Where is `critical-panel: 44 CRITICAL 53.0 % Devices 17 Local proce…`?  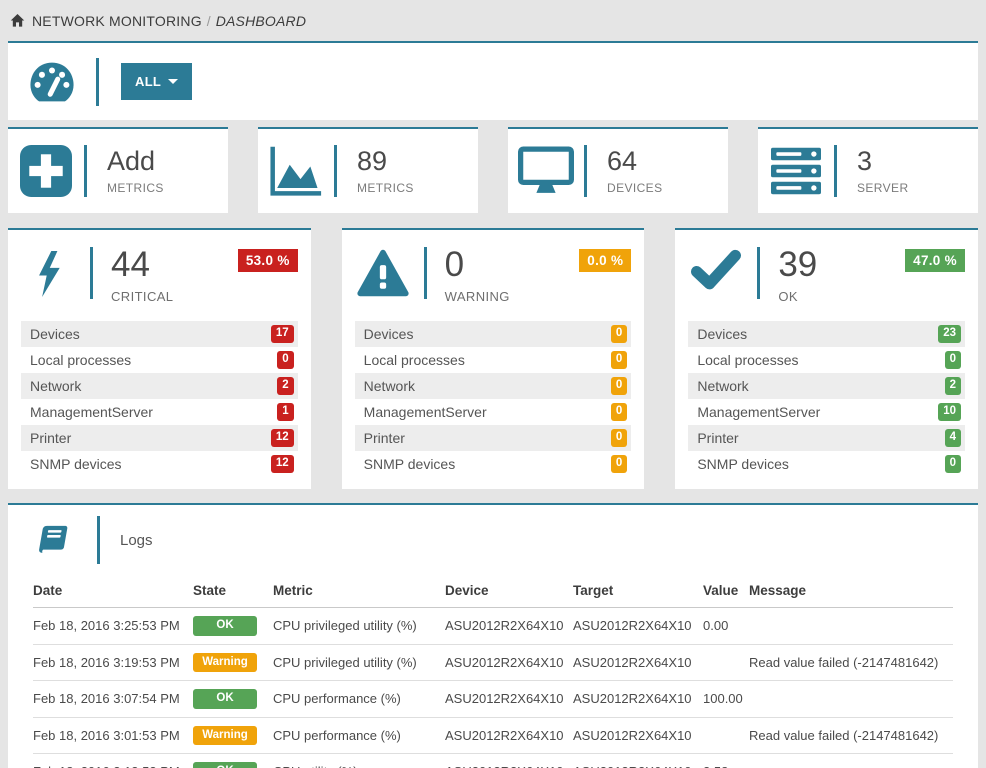
critical-panel: 44 CRITICAL 53.0 % Devices 17 Local proce… is located at coordinates (159, 358).